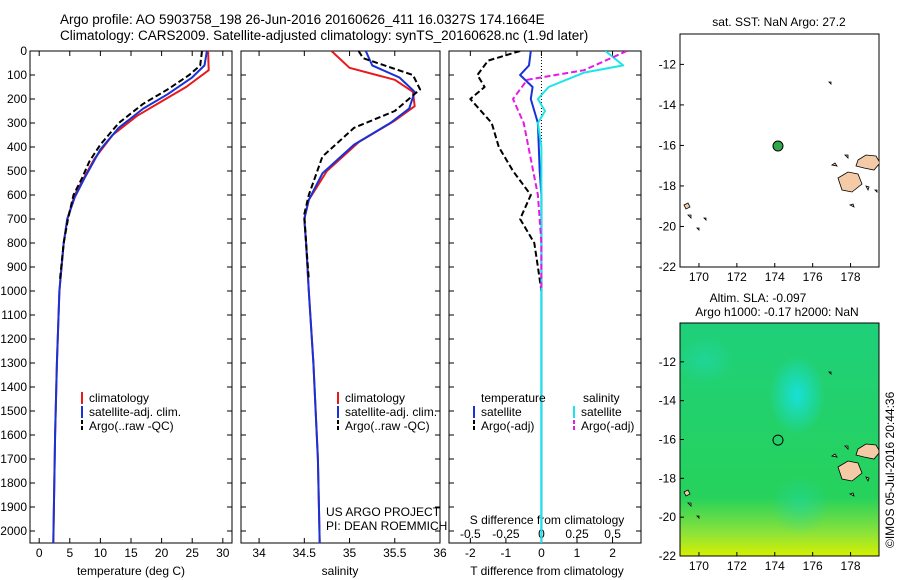  Describe the element at coordinates (699, 277) in the screenshot. I see `lon-tick-label: 170` at that location.